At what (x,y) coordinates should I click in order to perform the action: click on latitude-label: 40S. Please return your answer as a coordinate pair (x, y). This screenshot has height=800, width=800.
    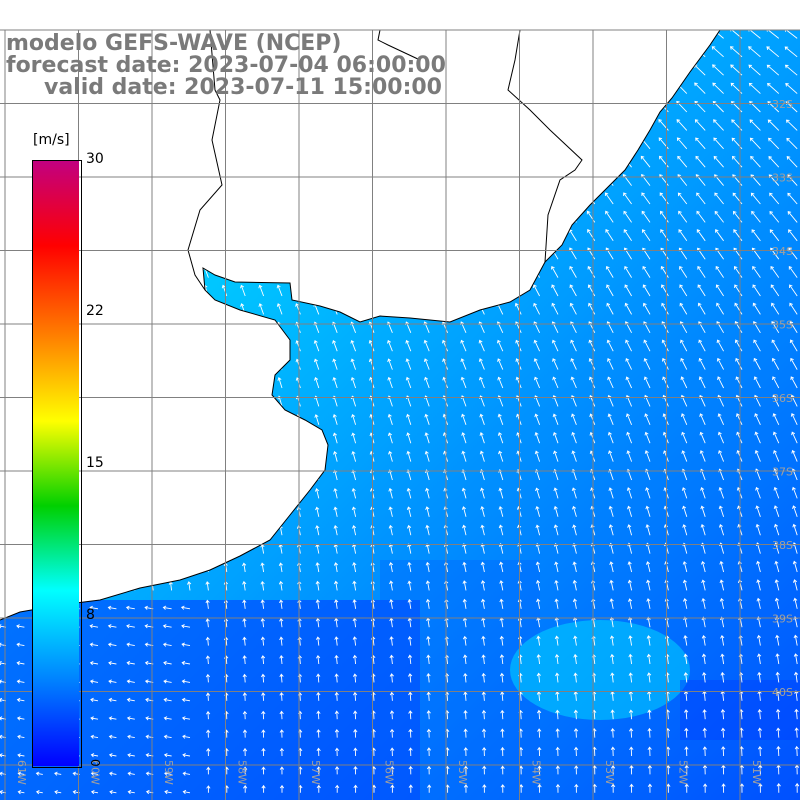
    Looking at the image, I should click on (782, 692).